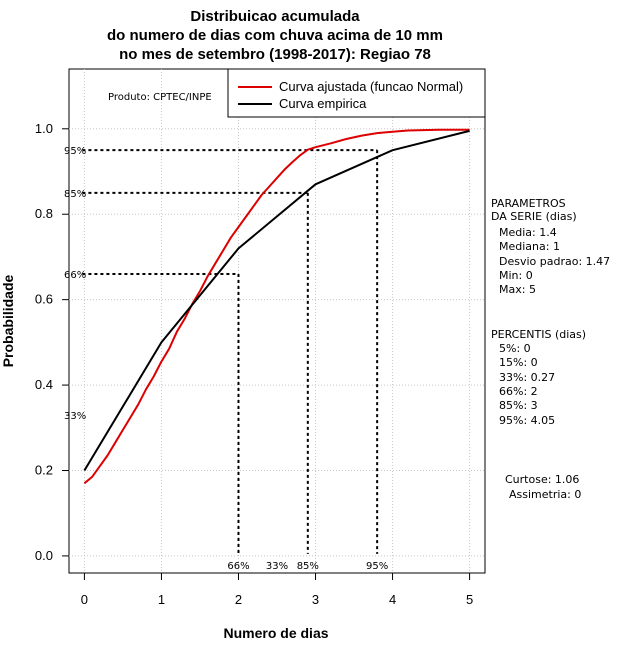  I want to click on chart-title-line-1: Distribuicao acumulada, so click(275, 16).